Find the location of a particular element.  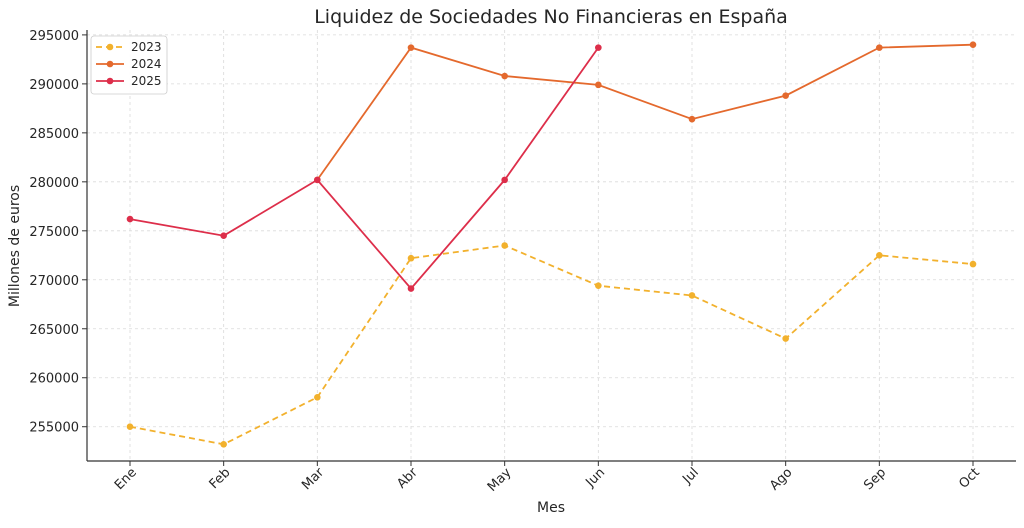

x-tick-label: Mar is located at coordinates (313, 479).